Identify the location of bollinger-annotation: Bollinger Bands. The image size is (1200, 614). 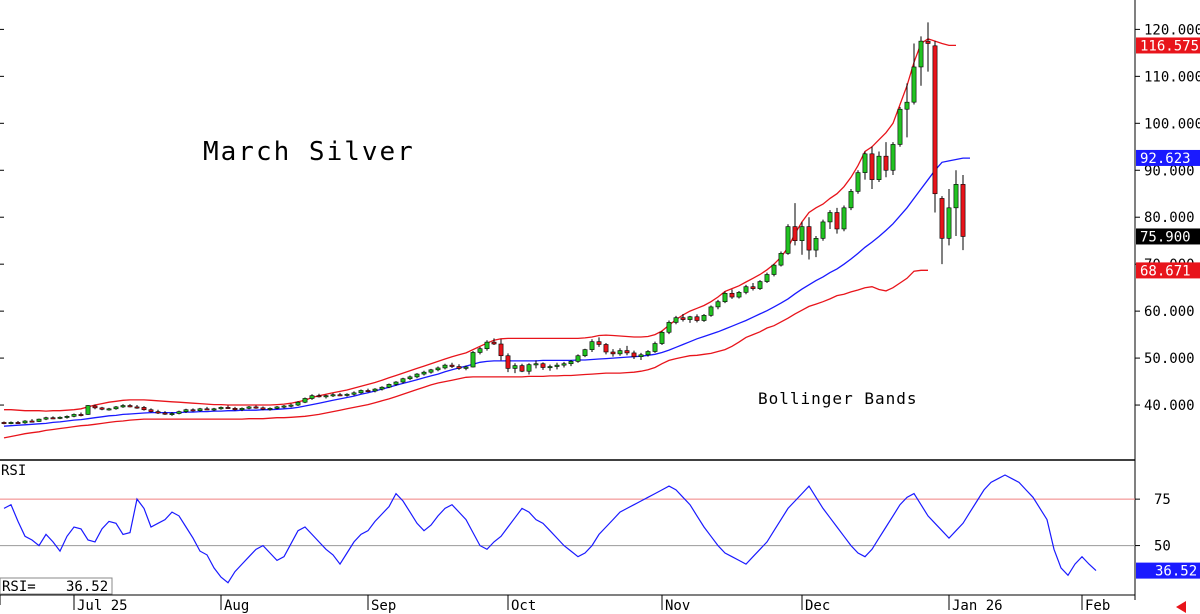
(838, 398).